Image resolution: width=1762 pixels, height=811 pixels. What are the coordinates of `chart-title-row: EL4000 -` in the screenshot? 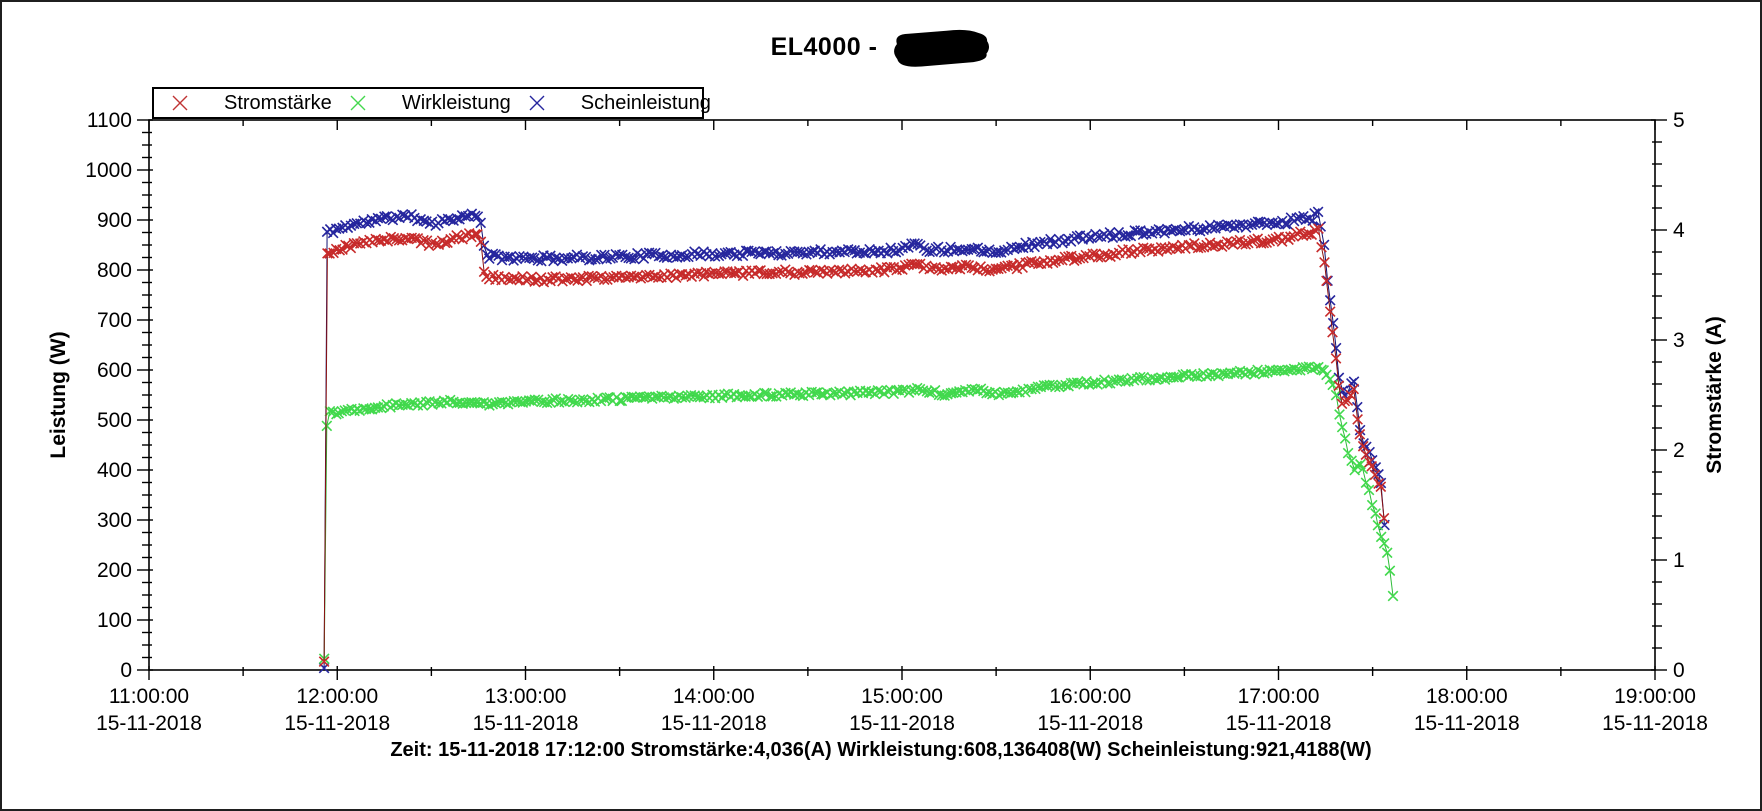 It's located at (881, 47).